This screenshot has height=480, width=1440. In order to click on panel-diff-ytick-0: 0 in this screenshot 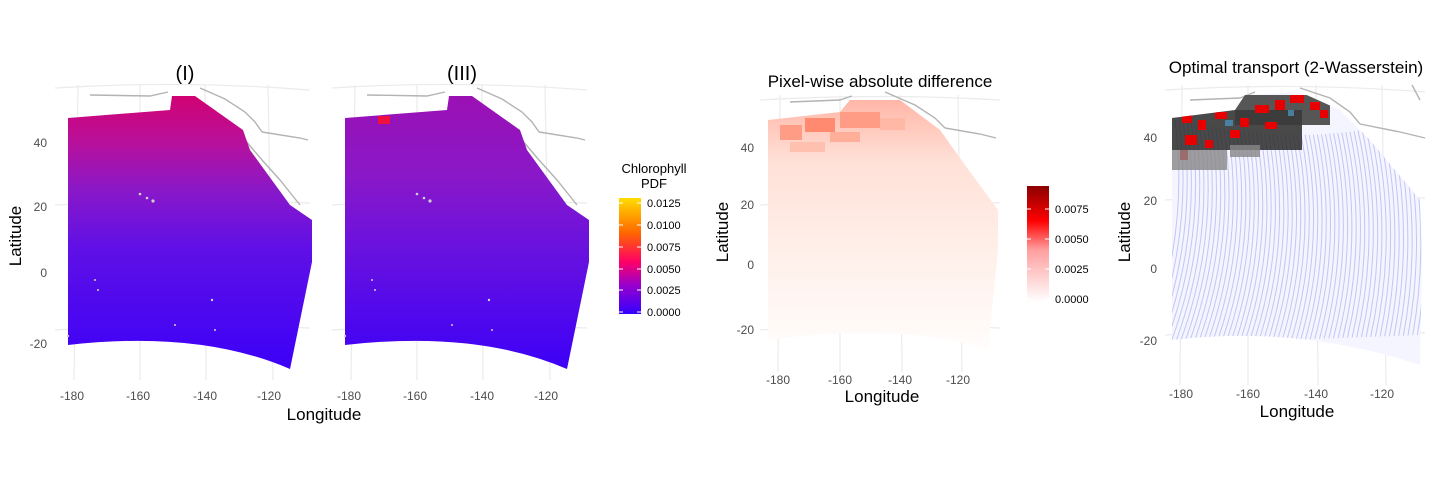, I will do `click(750, 265)`.